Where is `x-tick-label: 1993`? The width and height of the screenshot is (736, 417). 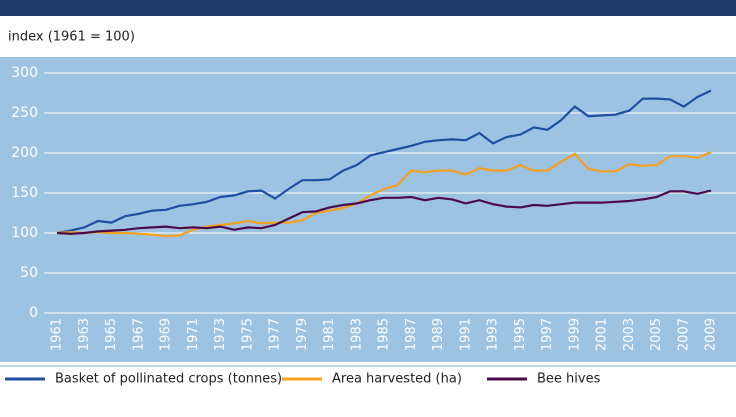
x-tick-label: 1993 is located at coordinates (493, 334).